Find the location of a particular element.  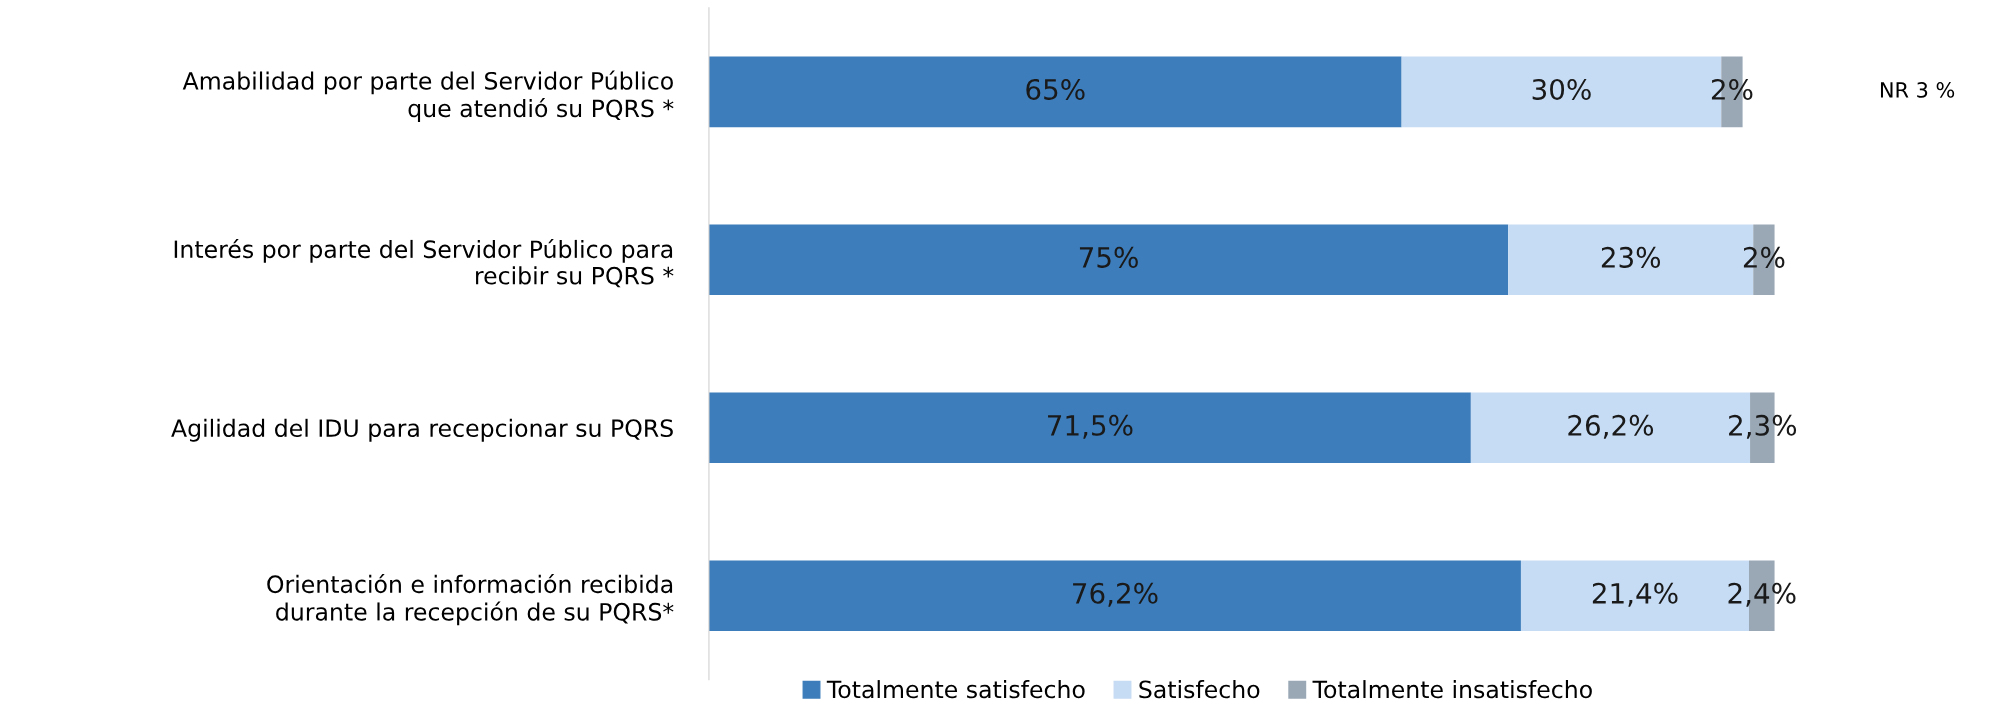

data-label: 71,5% is located at coordinates (1090, 426).